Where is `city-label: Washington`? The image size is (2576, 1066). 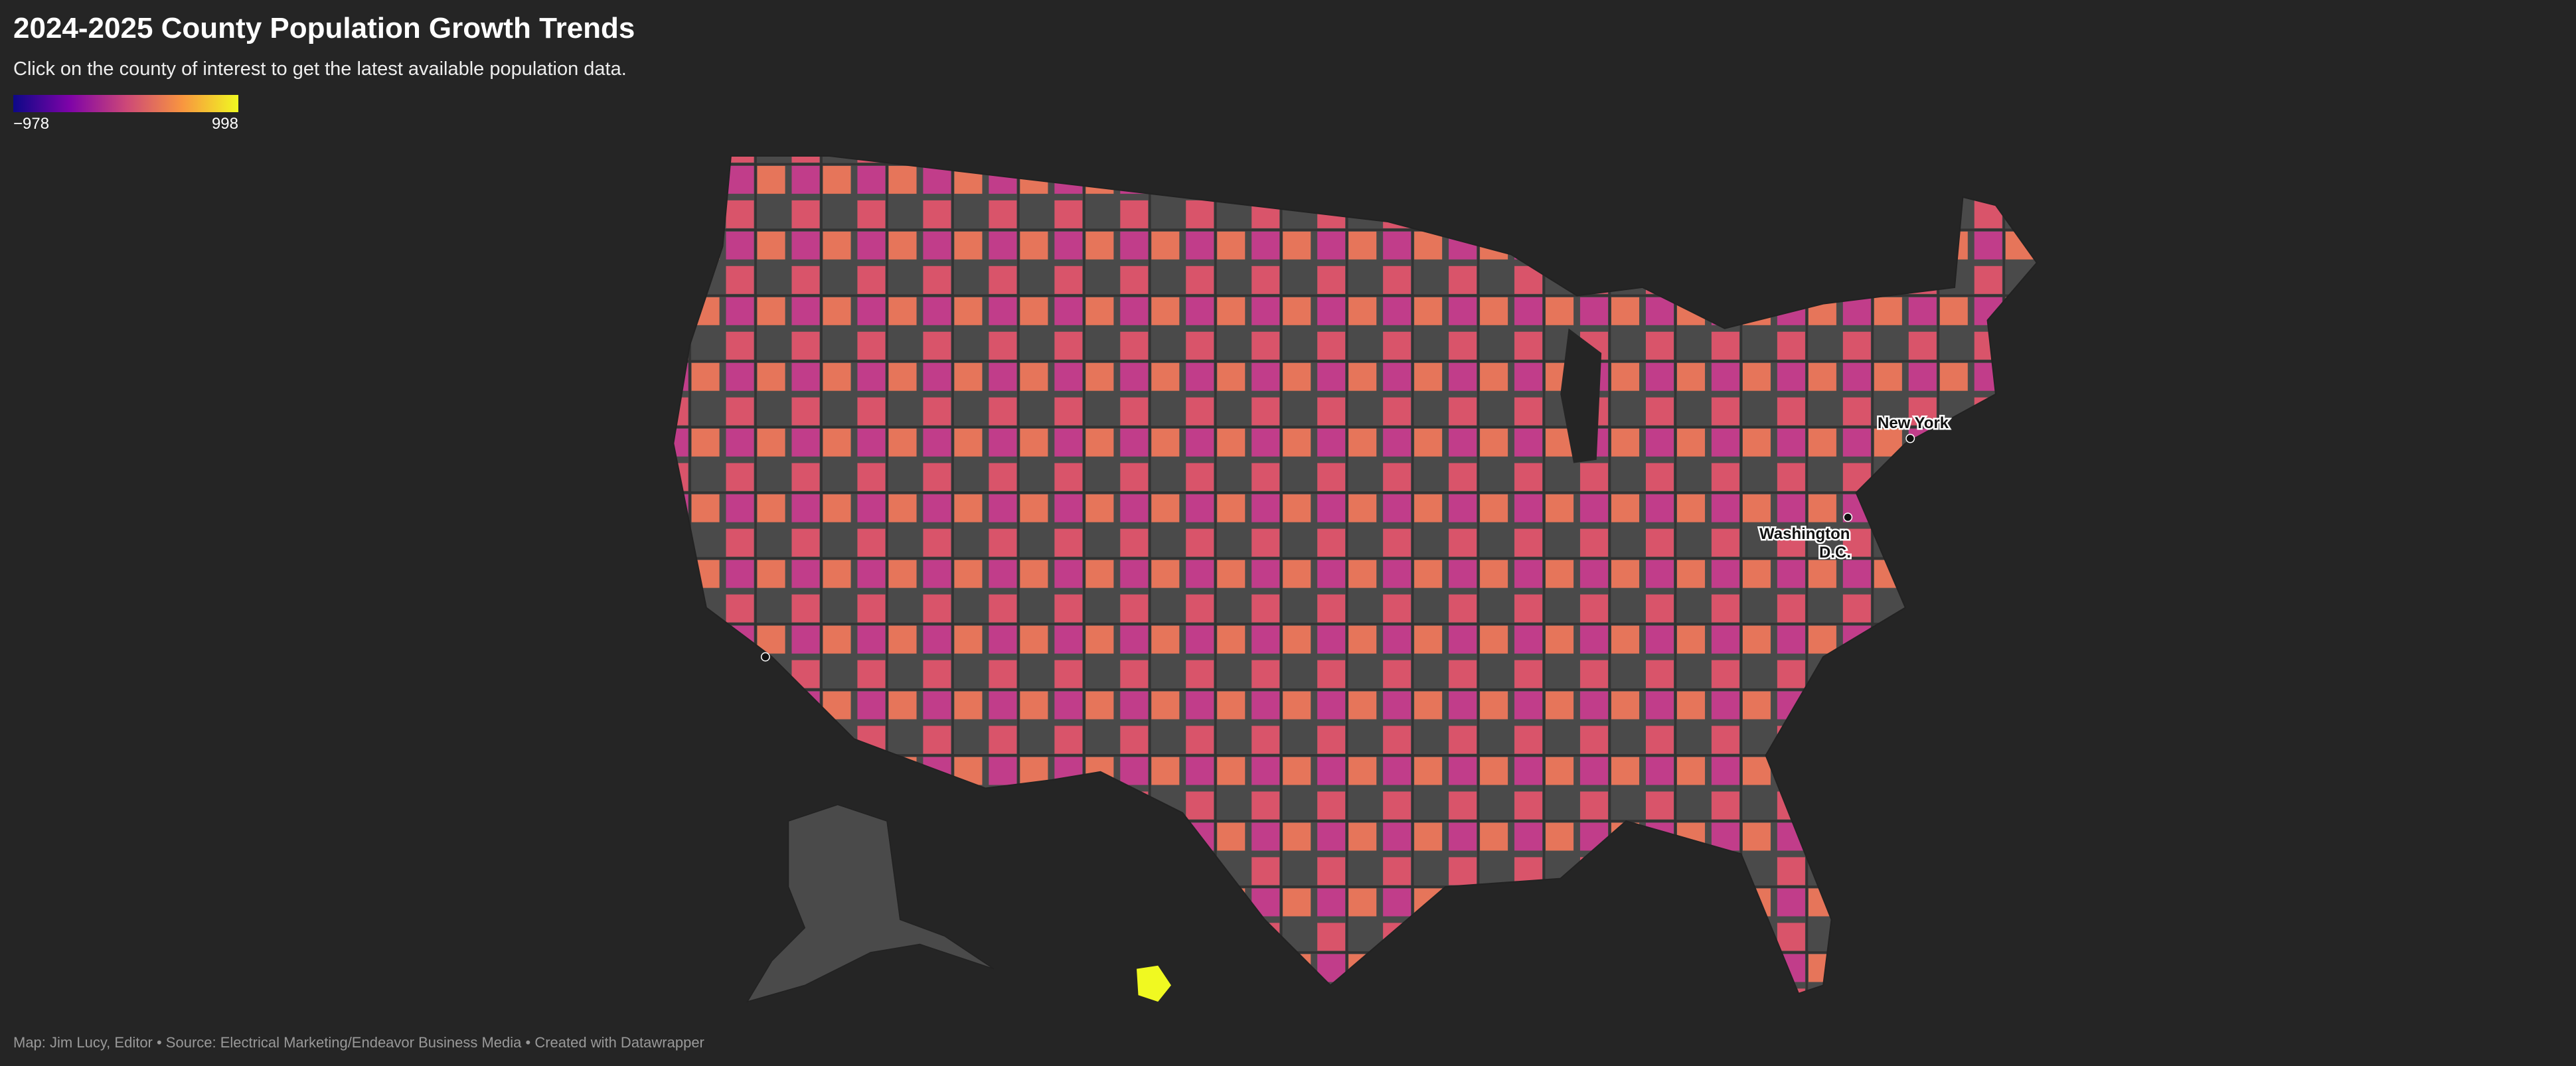 city-label: Washington is located at coordinates (1804, 534).